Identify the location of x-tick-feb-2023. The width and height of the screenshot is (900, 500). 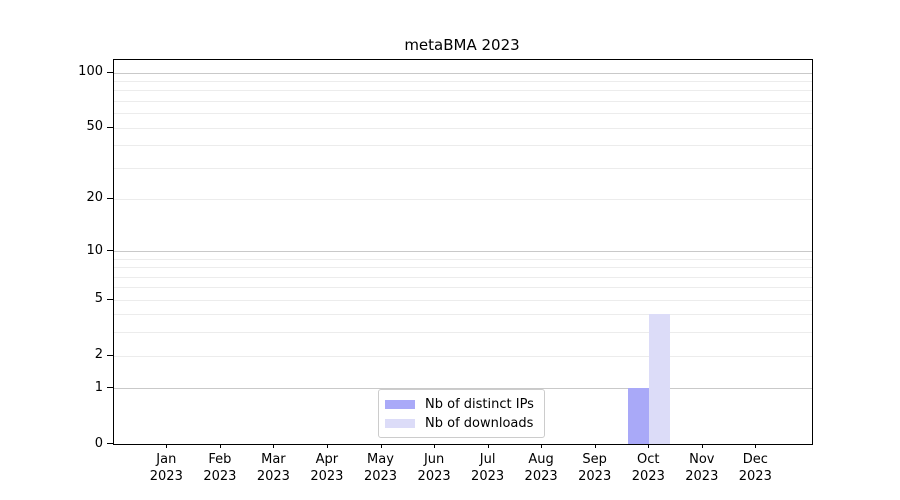
(220, 446).